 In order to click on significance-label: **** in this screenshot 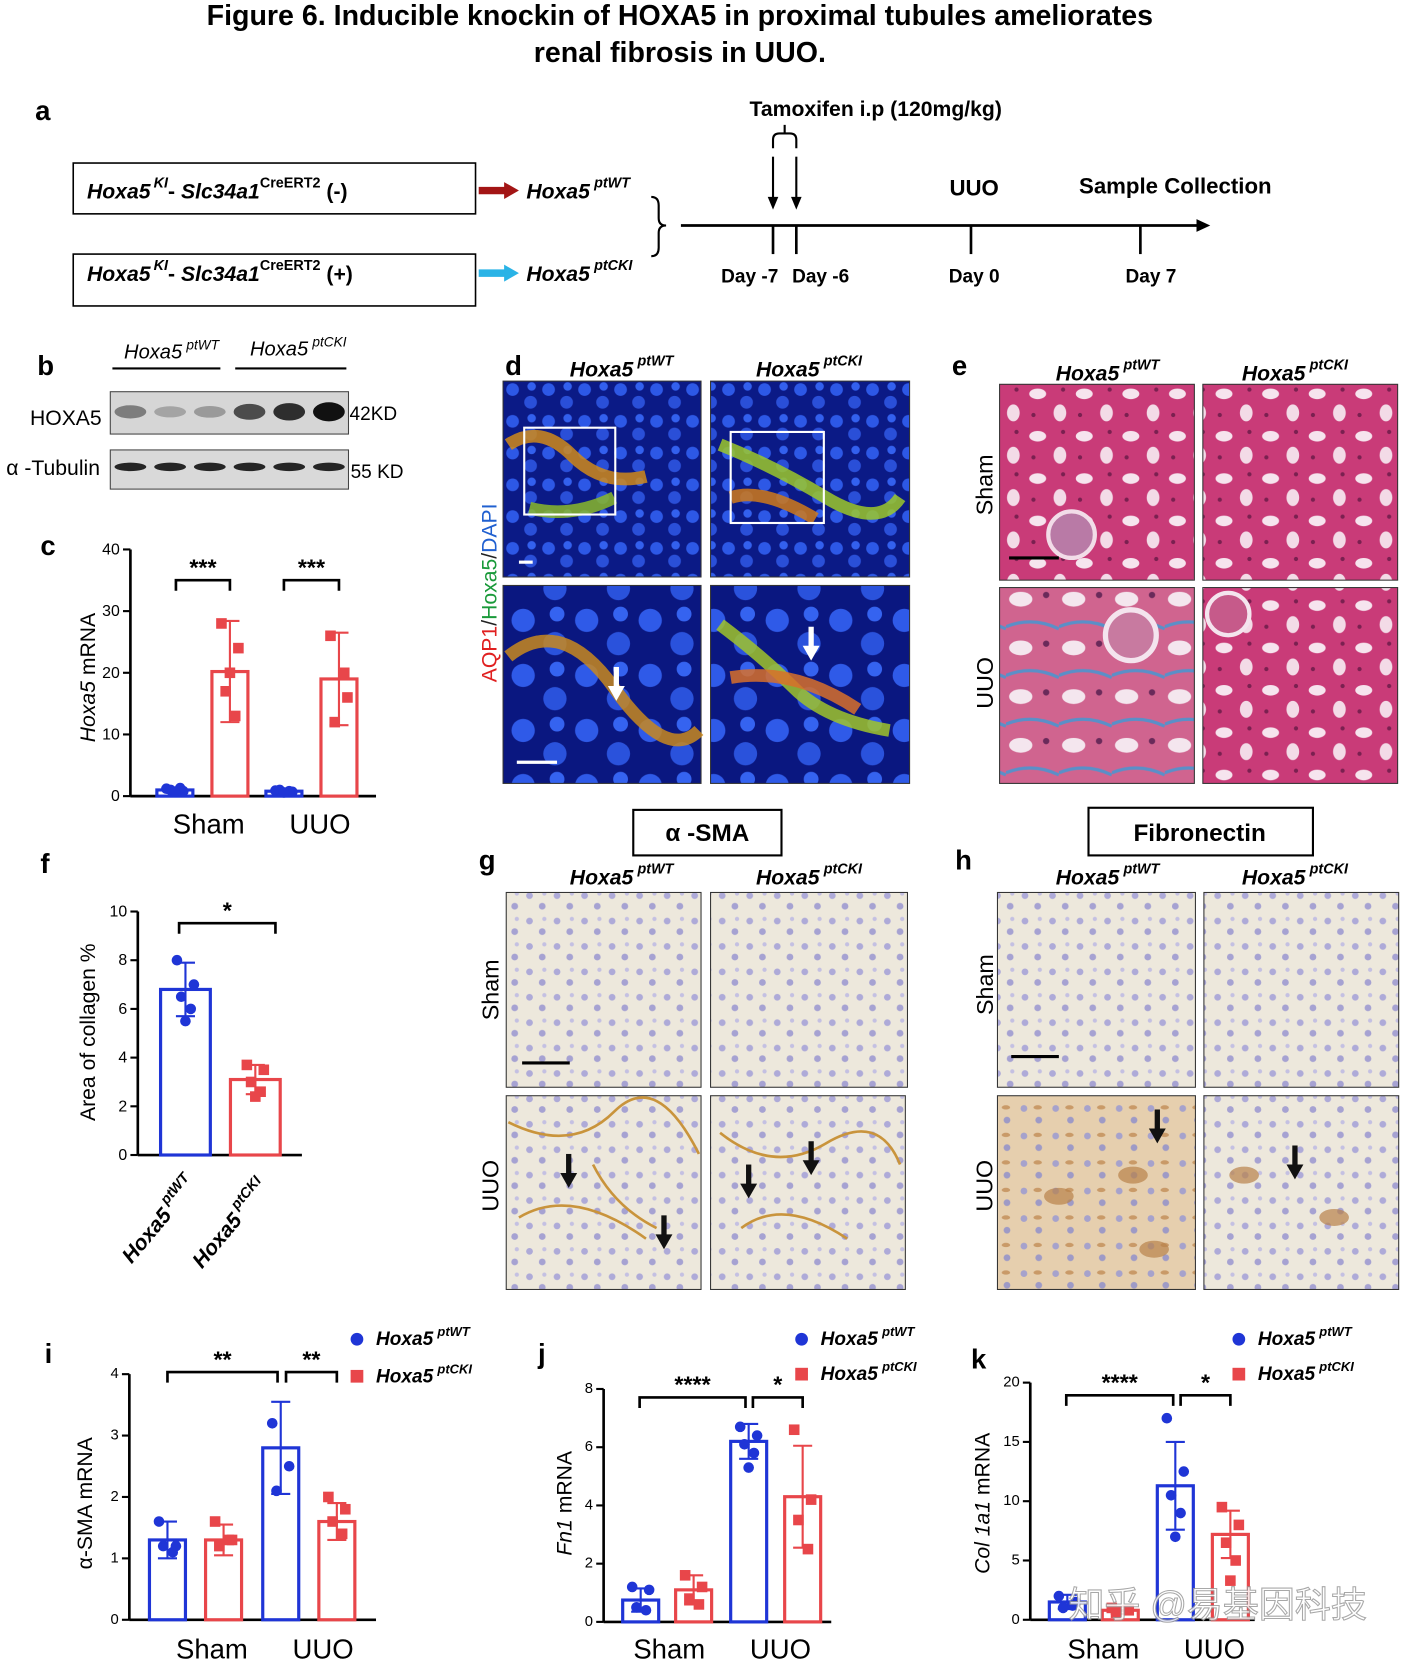, I will do `click(692, 1385)`.